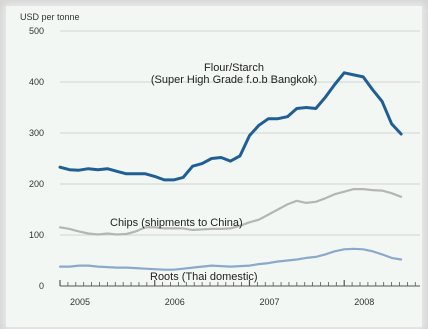 This screenshot has height=329, width=428. Describe the element at coordinates (36, 133) in the screenshot. I see `y-tick-label: 300` at that location.